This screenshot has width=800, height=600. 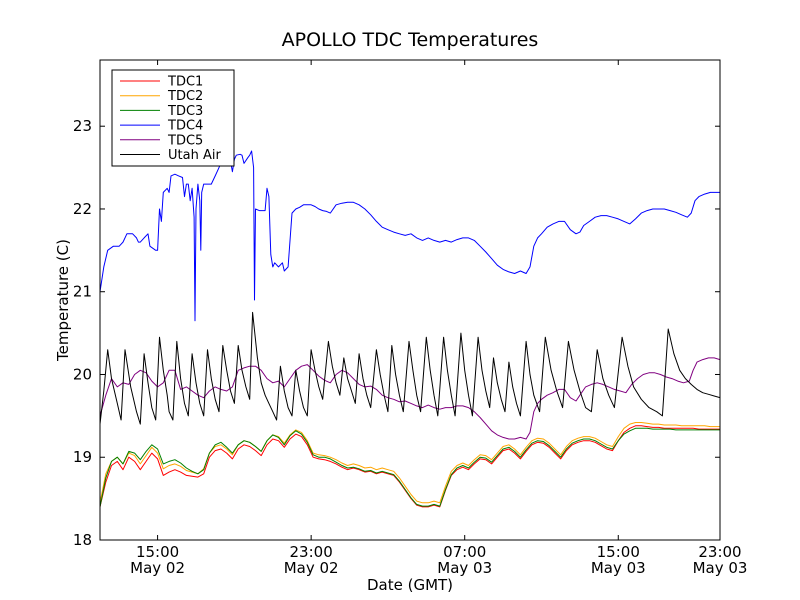 What do you see at coordinates (410, 398) in the screenshot?
I see `series-line-tdc5` at bounding box center [410, 398].